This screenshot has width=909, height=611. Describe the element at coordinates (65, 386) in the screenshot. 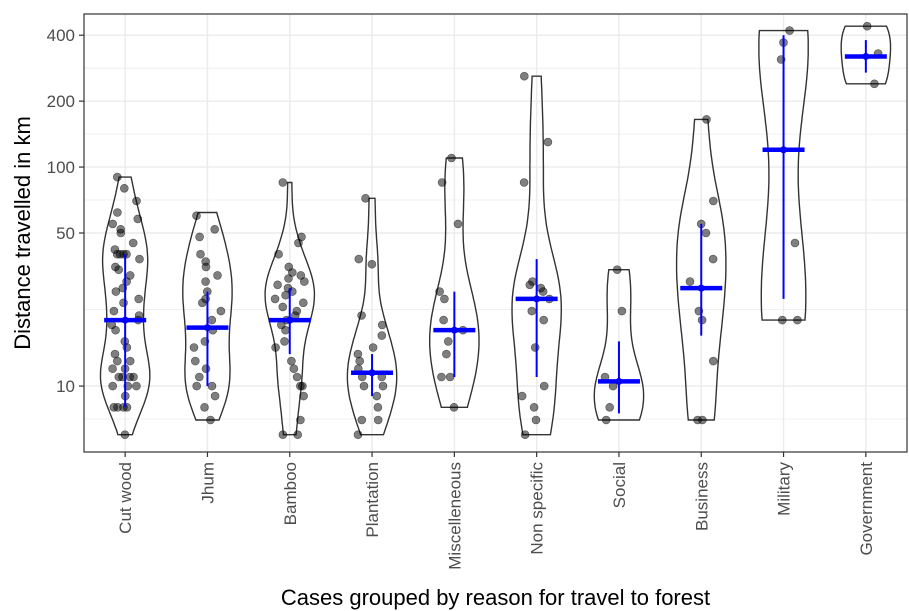

I see `y-tick-label-0: 10` at that location.